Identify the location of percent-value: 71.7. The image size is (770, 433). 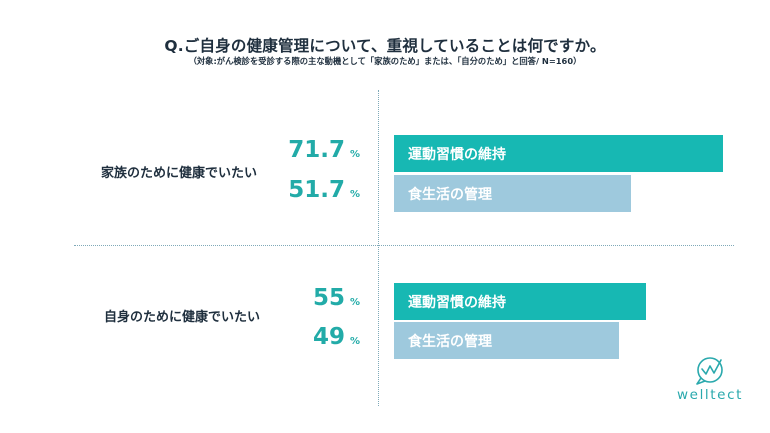
(316, 150).